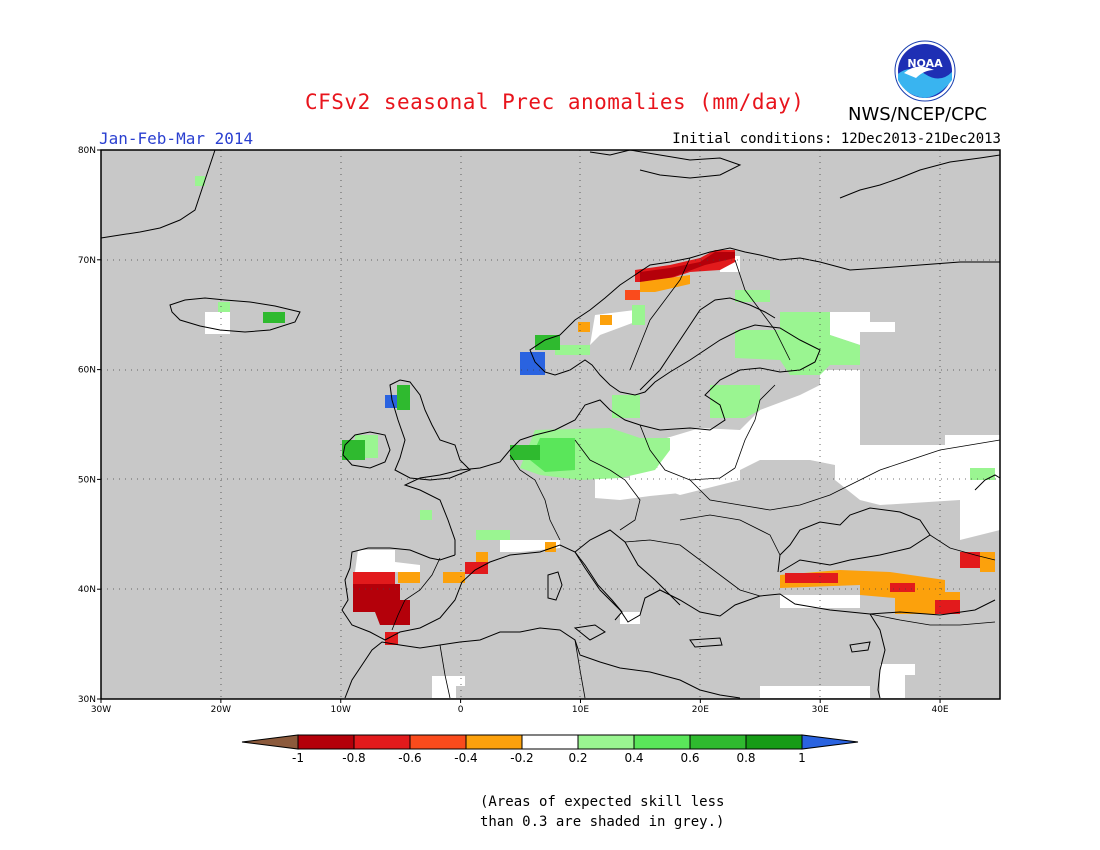  I want to click on latitude-ticks: 30N 40N 50N 60N 70N 80N, so click(89, 425).